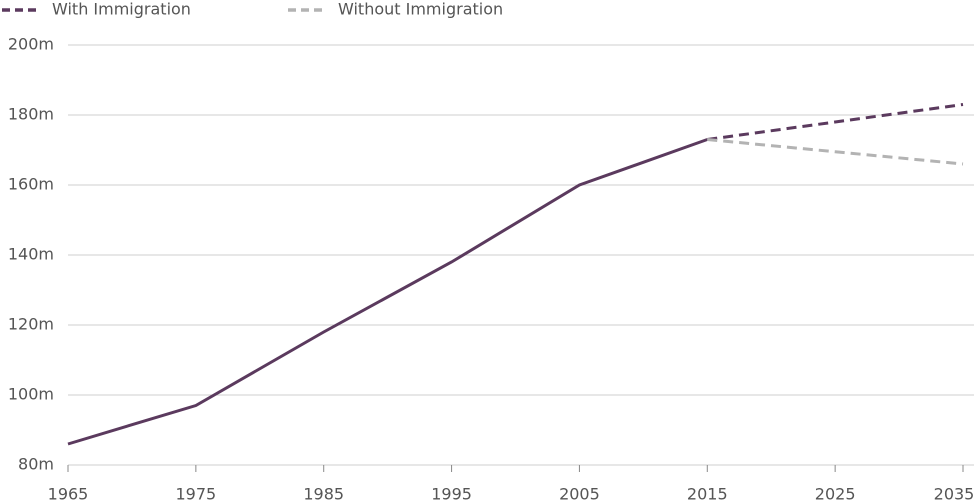 Image resolution: width=974 pixels, height=504 pixels. Describe the element at coordinates (31, 184) in the screenshot. I see `y-tick-label: 160m` at that location.